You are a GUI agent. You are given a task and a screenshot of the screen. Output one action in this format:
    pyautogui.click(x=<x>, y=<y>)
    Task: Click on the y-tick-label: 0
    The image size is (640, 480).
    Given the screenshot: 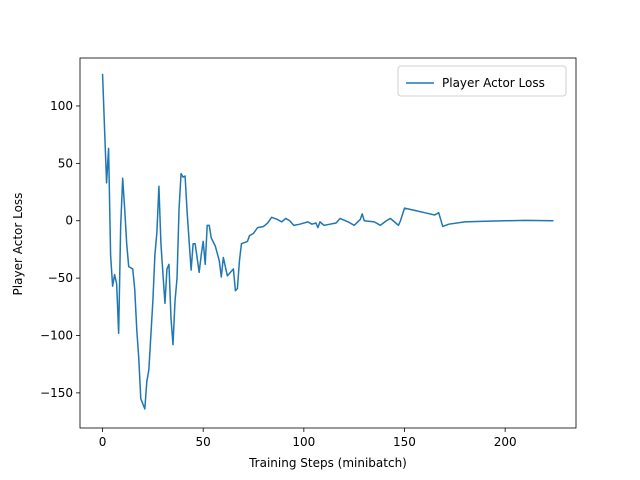 What is the action you would take?
    pyautogui.click(x=69, y=221)
    